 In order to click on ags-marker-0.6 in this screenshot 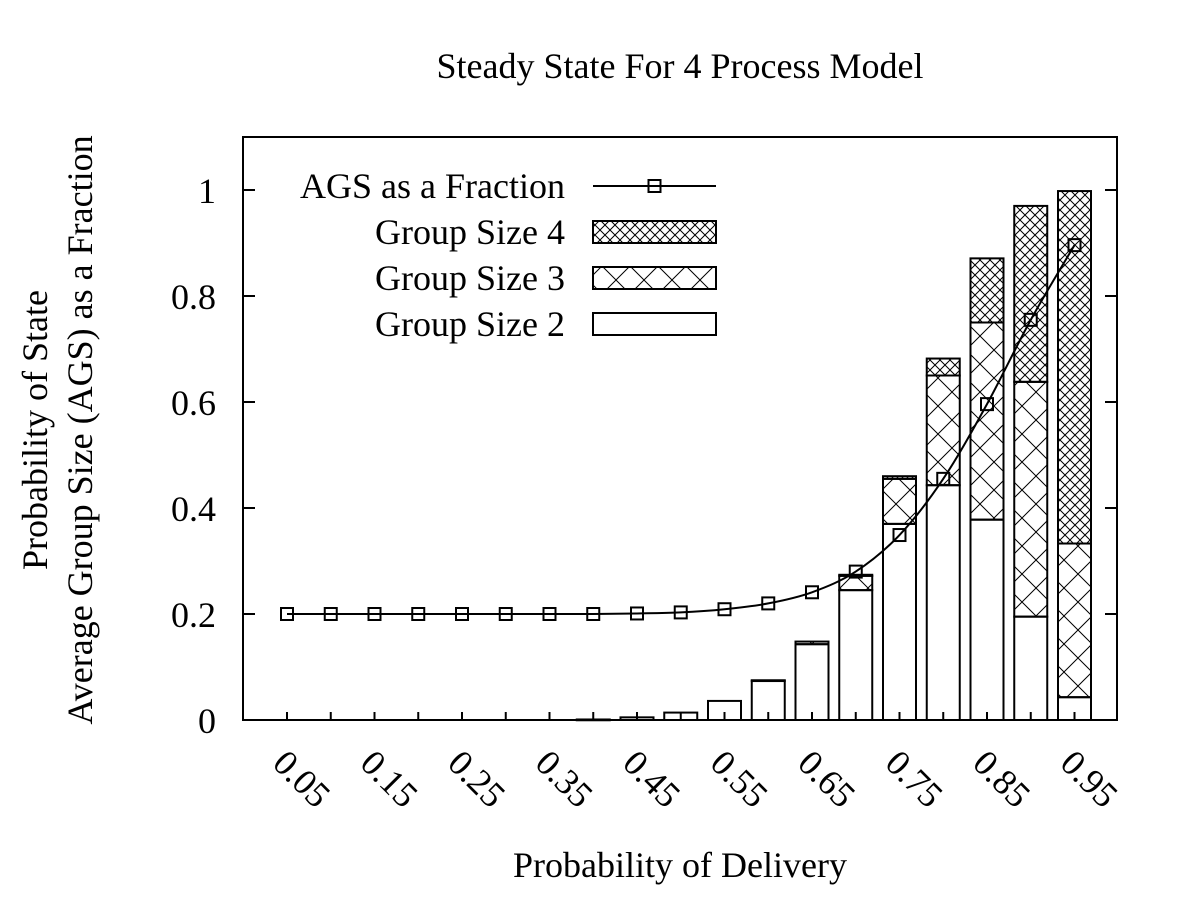, I will do `click(768, 603)`.